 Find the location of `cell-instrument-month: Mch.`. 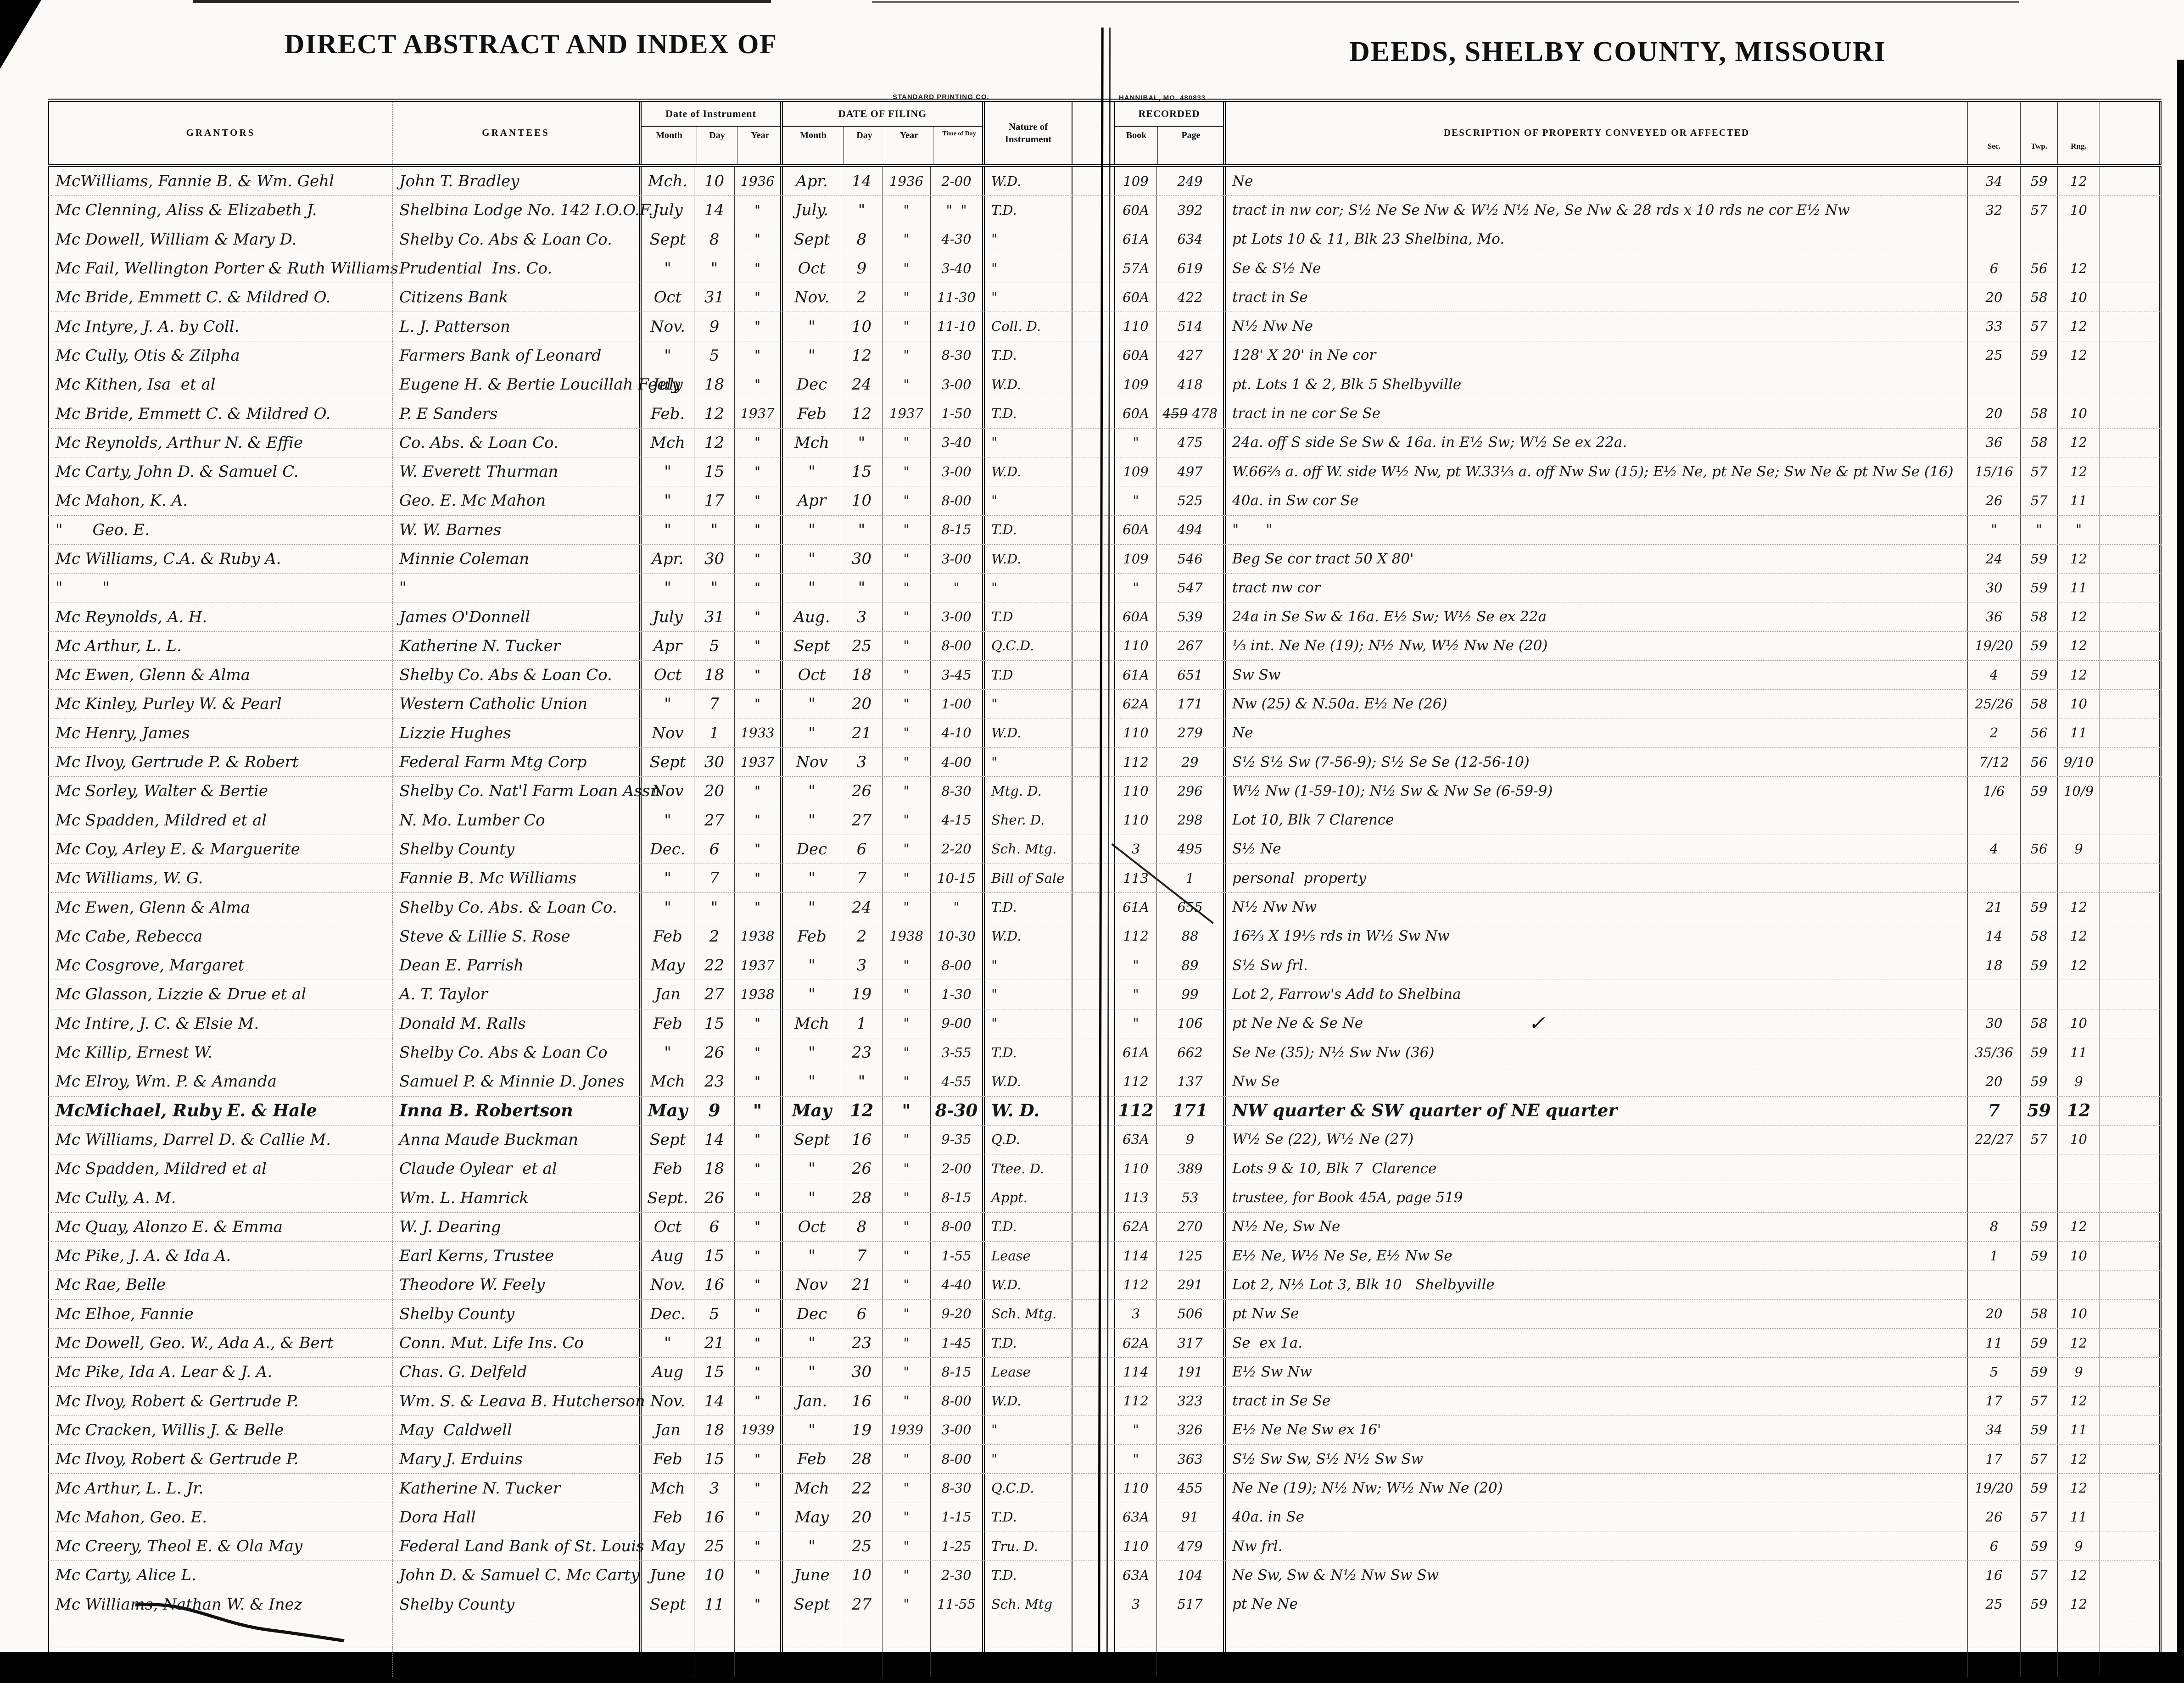

cell-instrument-month: Mch. is located at coordinates (666, 181).